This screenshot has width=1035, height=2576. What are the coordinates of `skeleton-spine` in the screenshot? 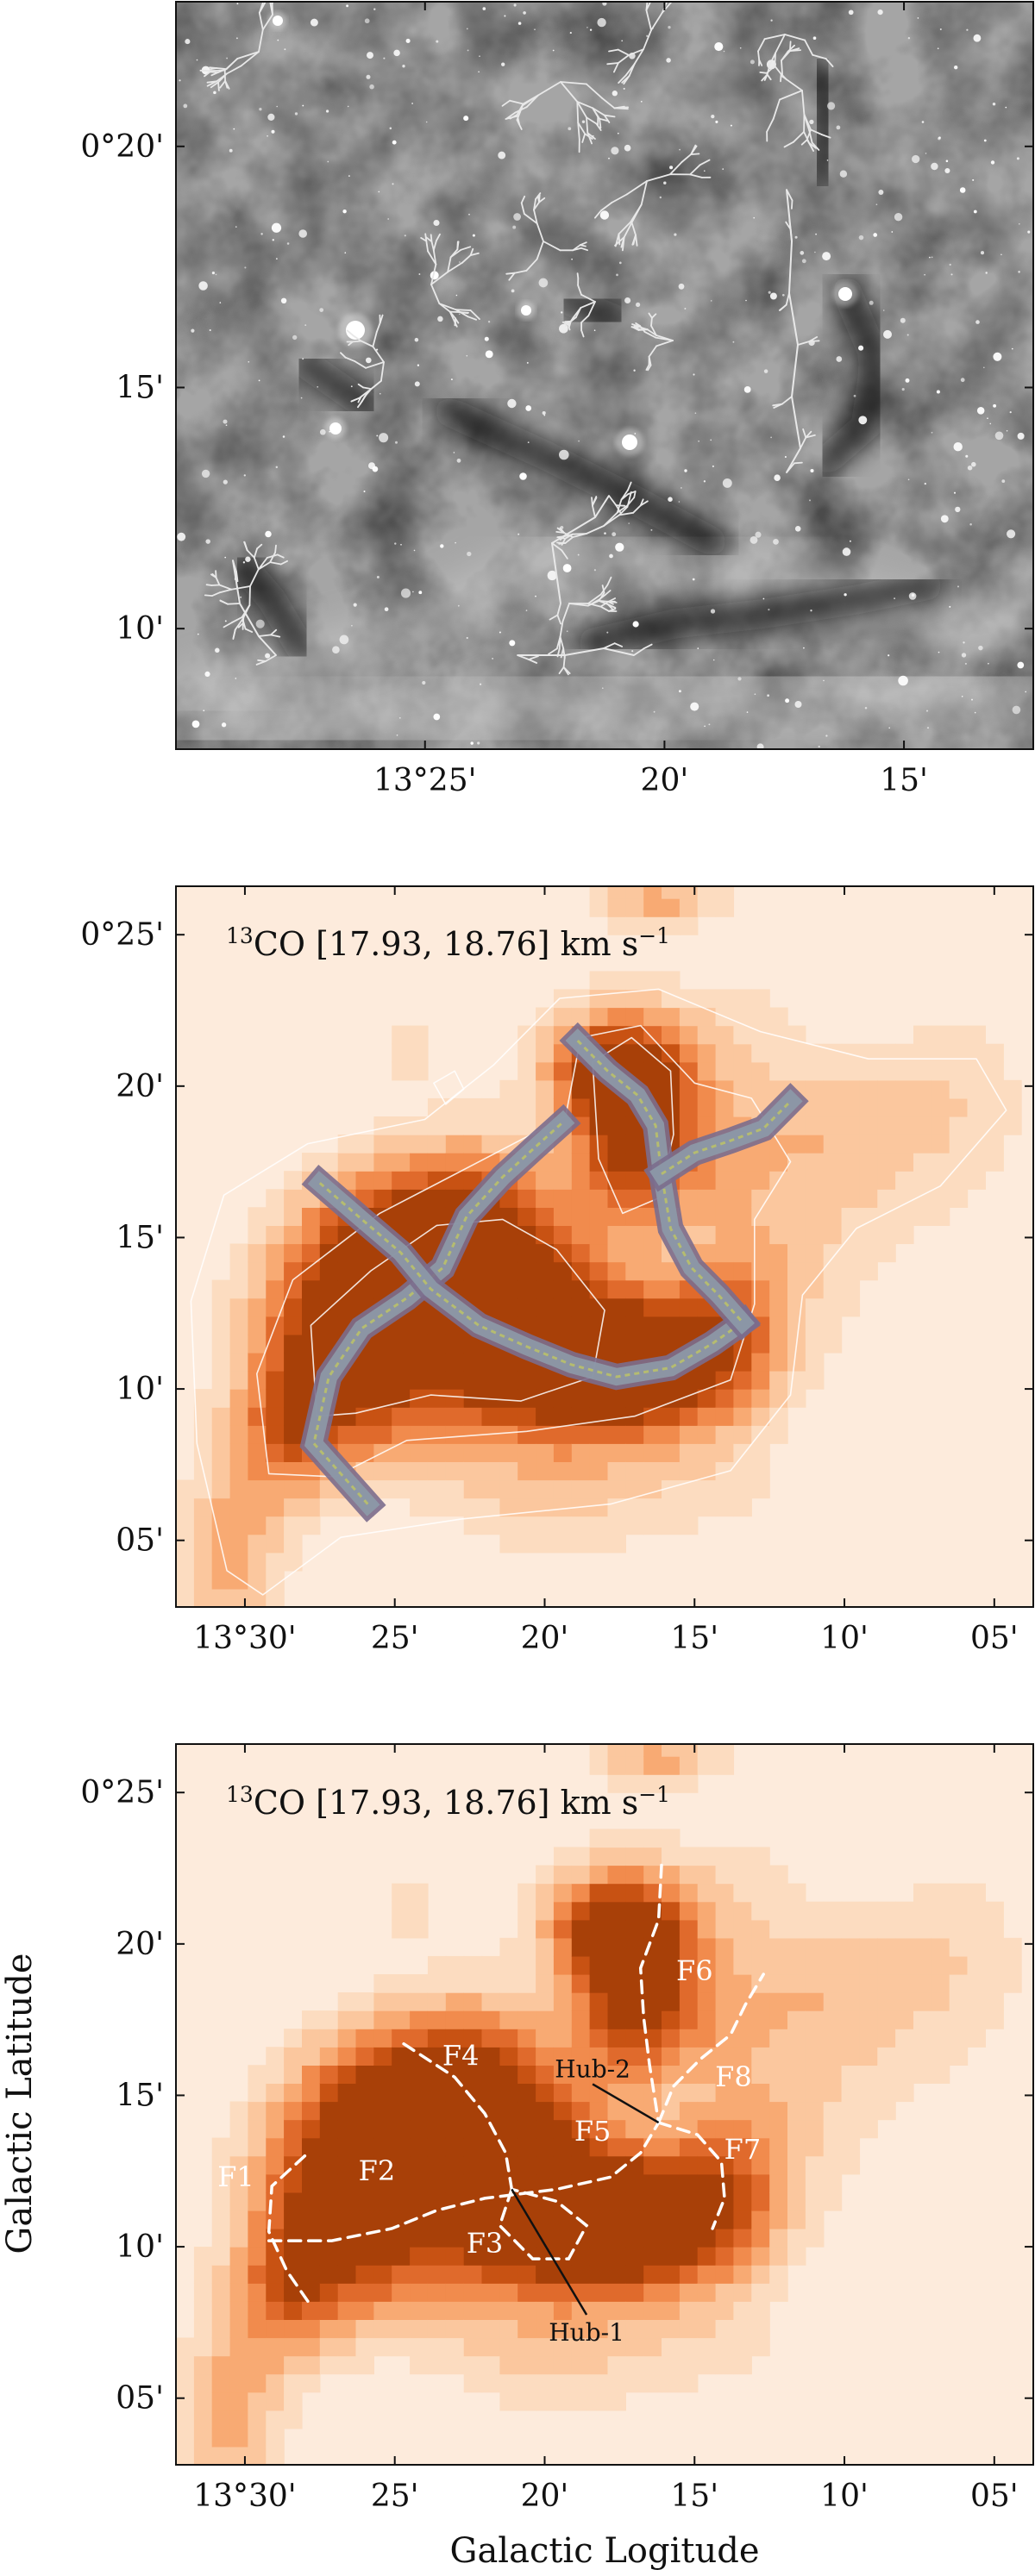 It's located at (576, 651).